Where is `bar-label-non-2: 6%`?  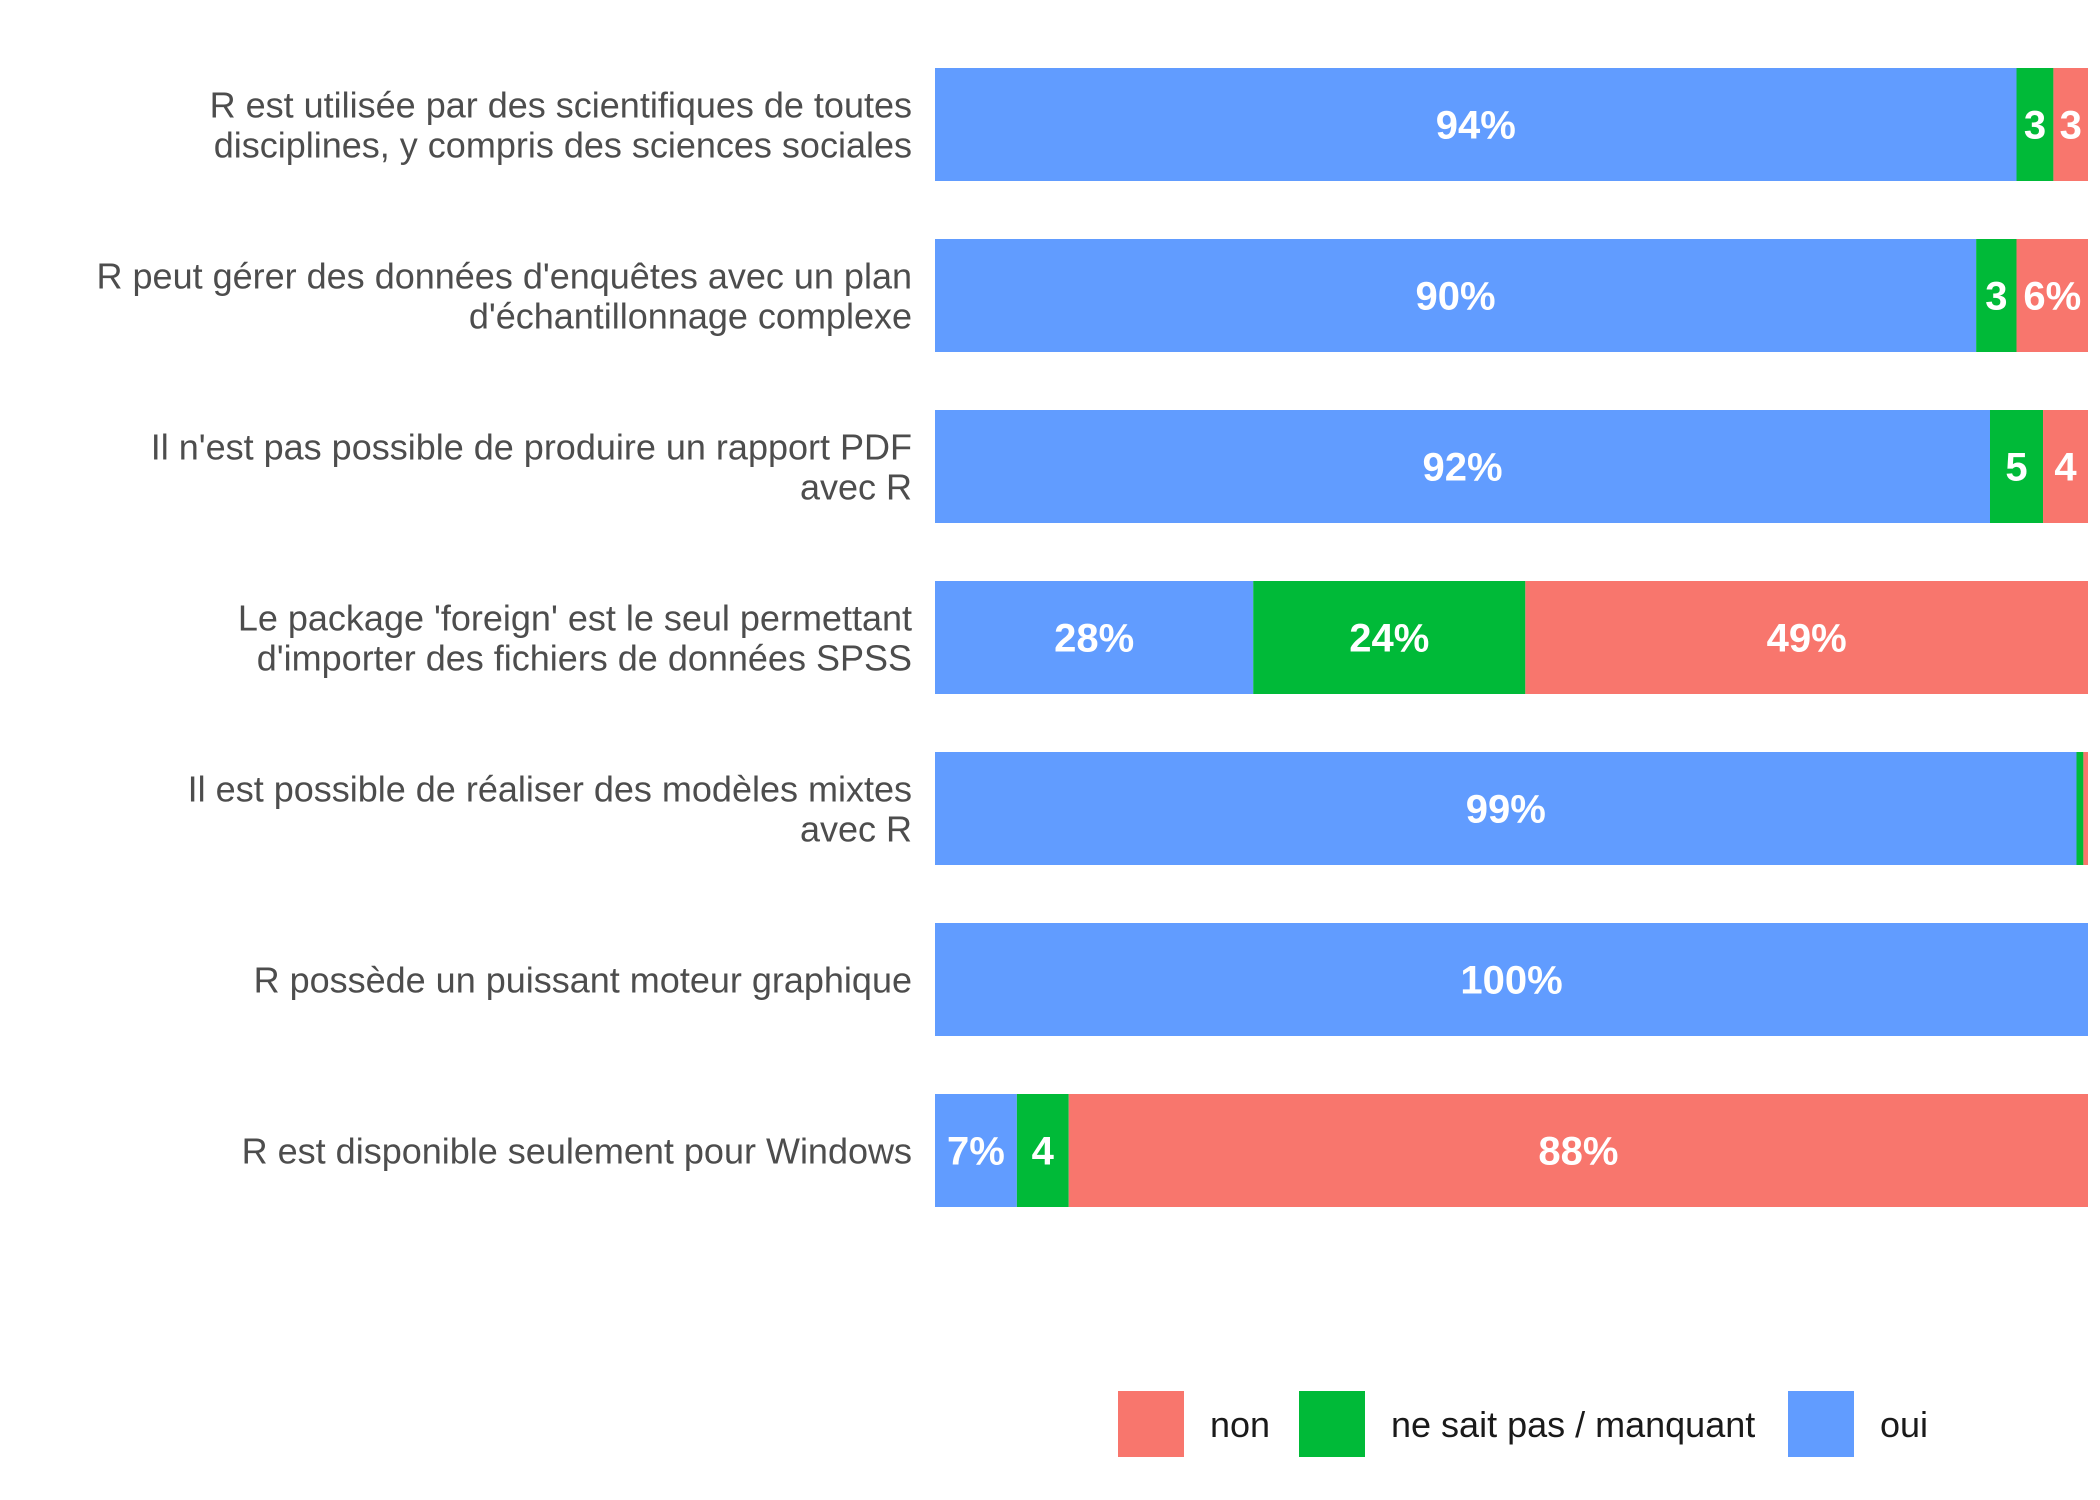 bar-label-non-2: 6% is located at coordinates (2052, 297).